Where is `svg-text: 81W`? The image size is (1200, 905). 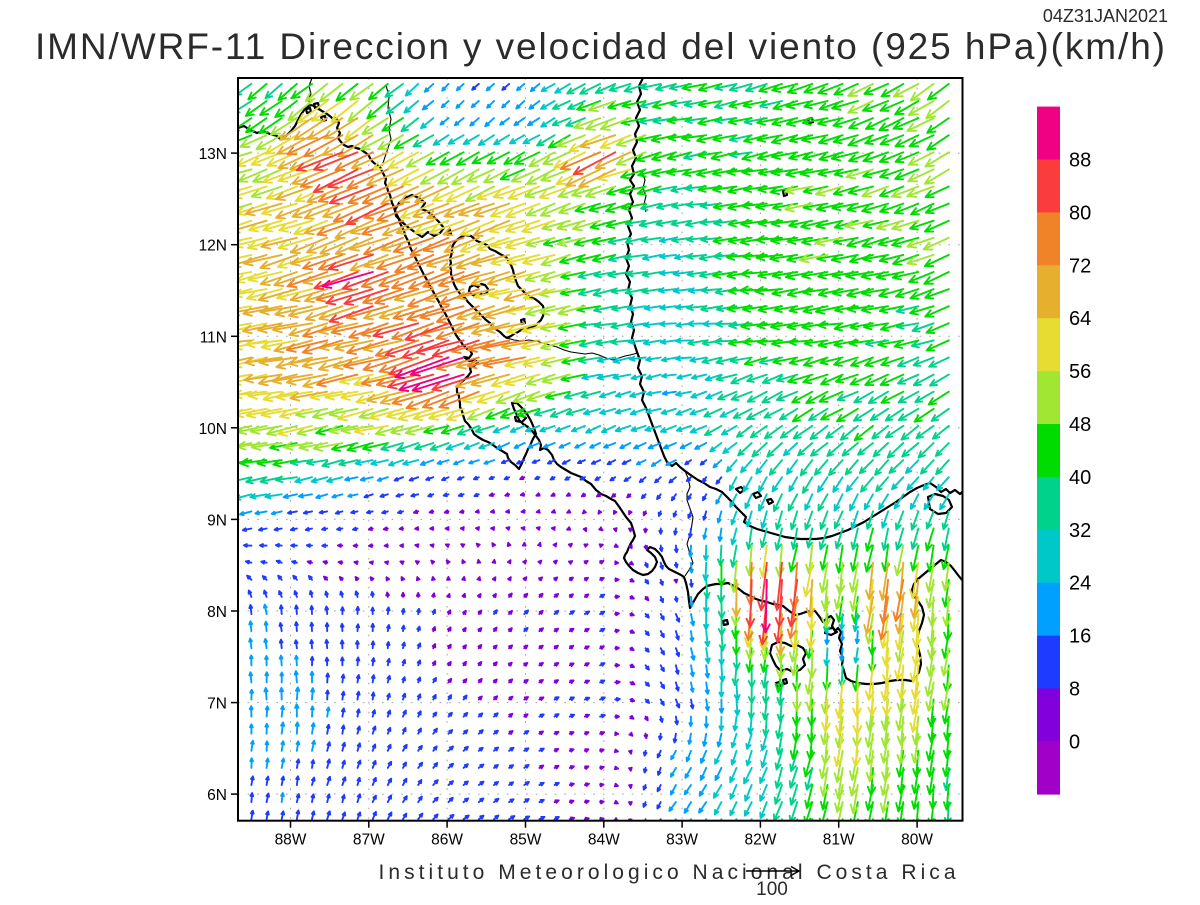
svg-text: 81W is located at coordinates (839, 840).